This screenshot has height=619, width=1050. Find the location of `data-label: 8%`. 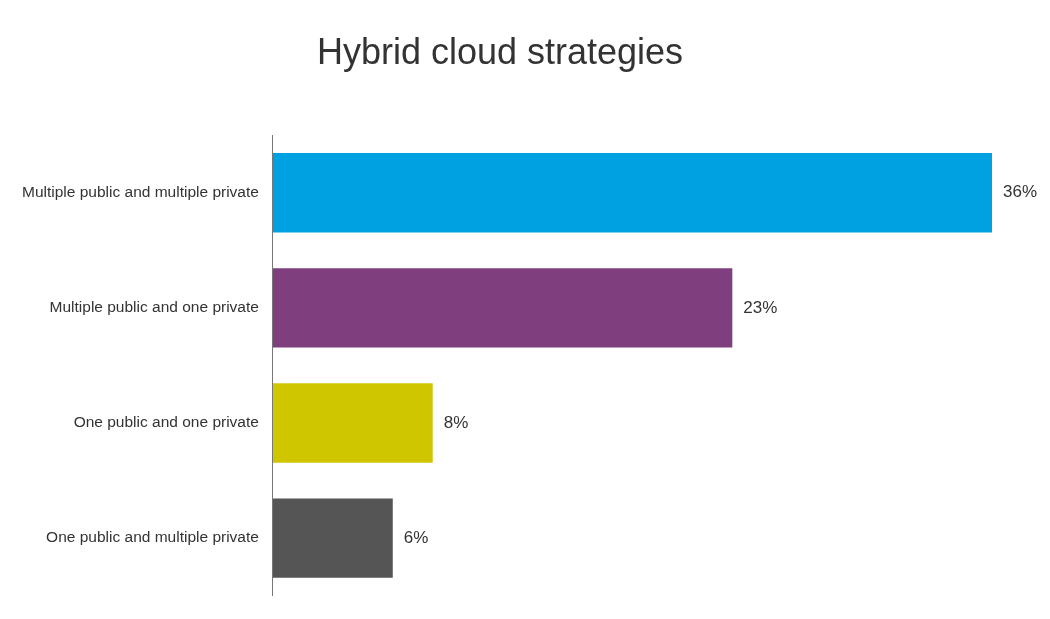

data-label: 8% is located at coordinates (456, 422).